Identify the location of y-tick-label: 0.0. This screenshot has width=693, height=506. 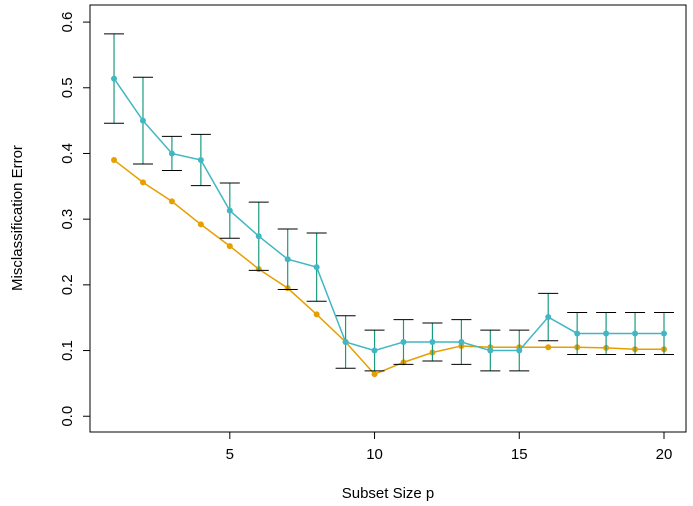
(67, 416).